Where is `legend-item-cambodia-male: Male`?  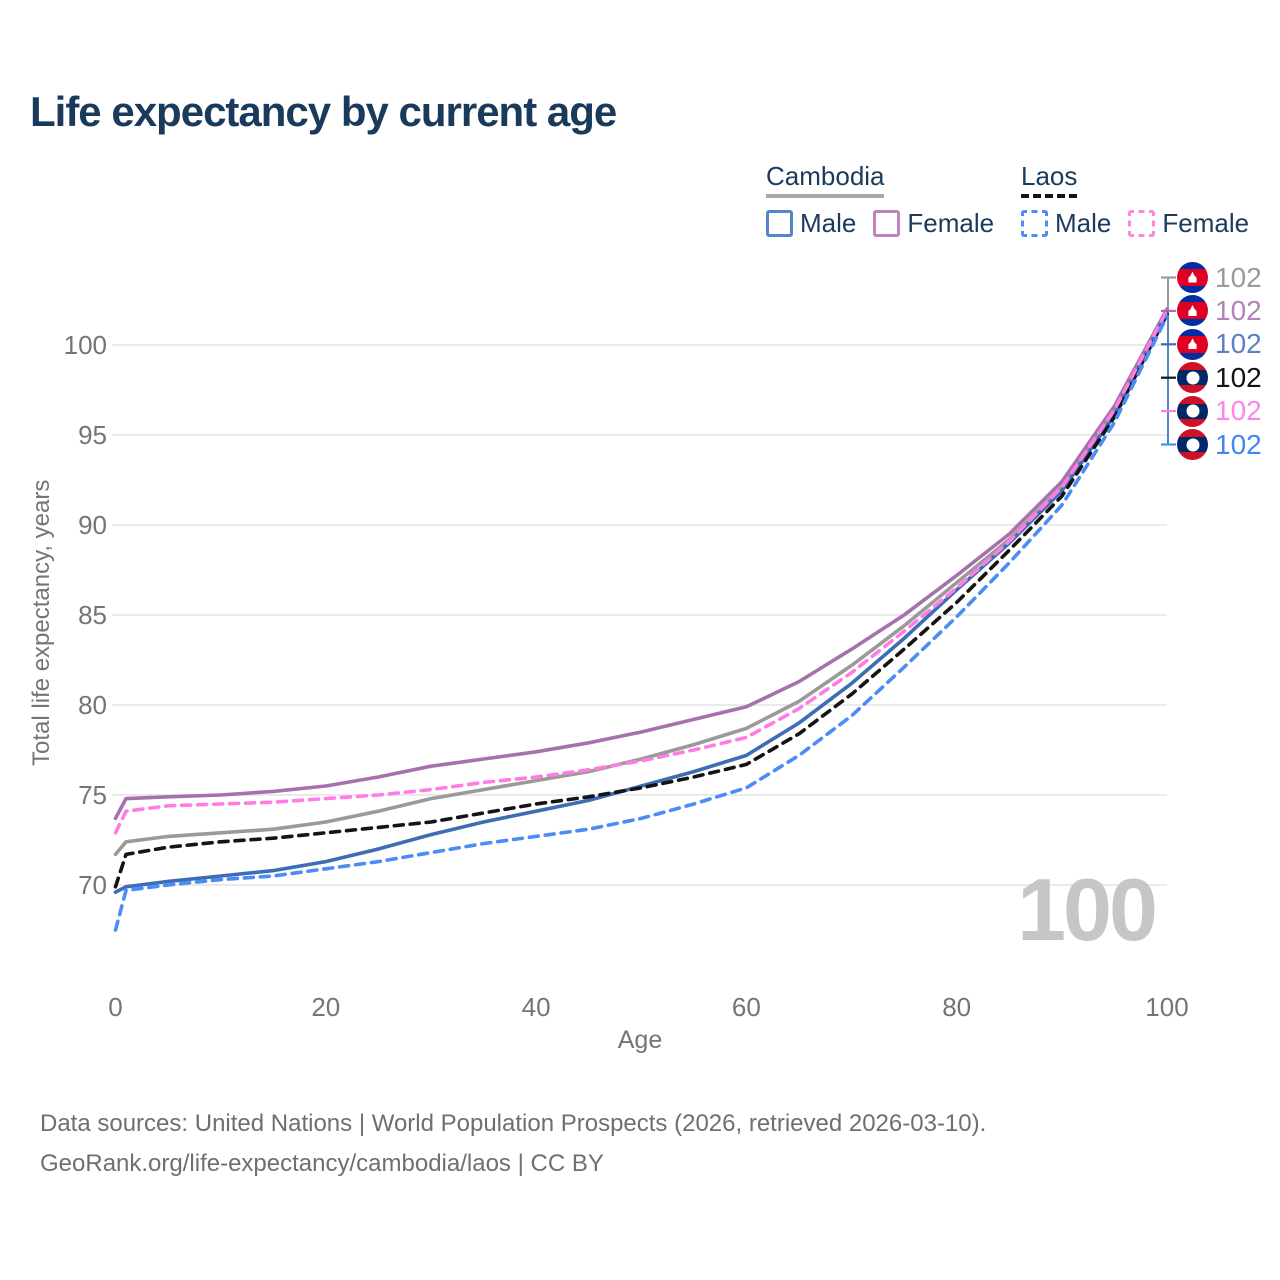 legend-item-cambodia-male: Male is located at coordinates (811, 223).